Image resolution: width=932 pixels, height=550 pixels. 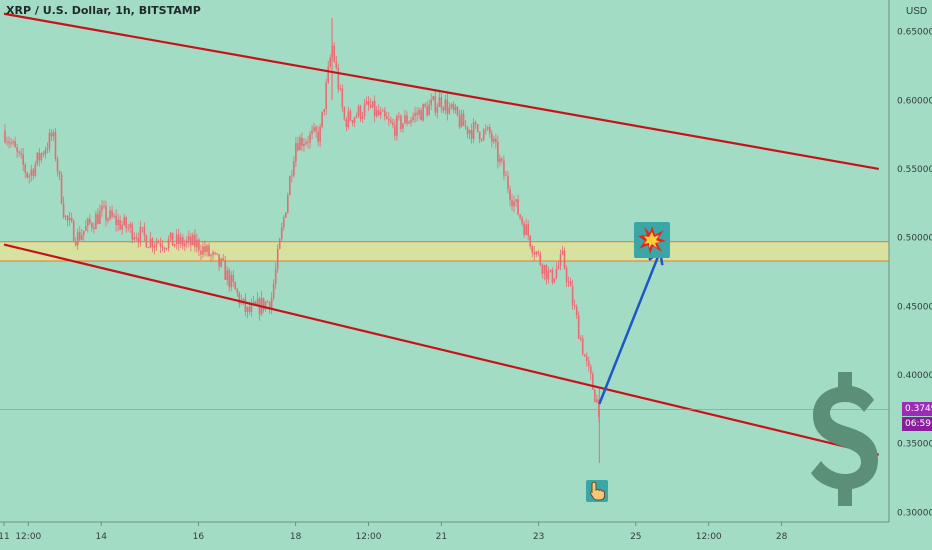 What do you see at coordinates (914, 513) in the screenshot?
I see `y-tick-label: 0.30000` at bounding box center [914, 513].